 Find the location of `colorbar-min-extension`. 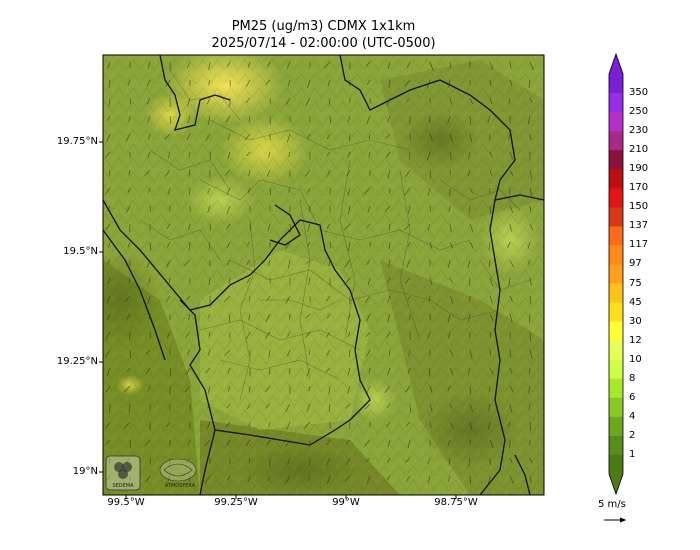

colorbar-min-extension is located at coordinates (616, 484).